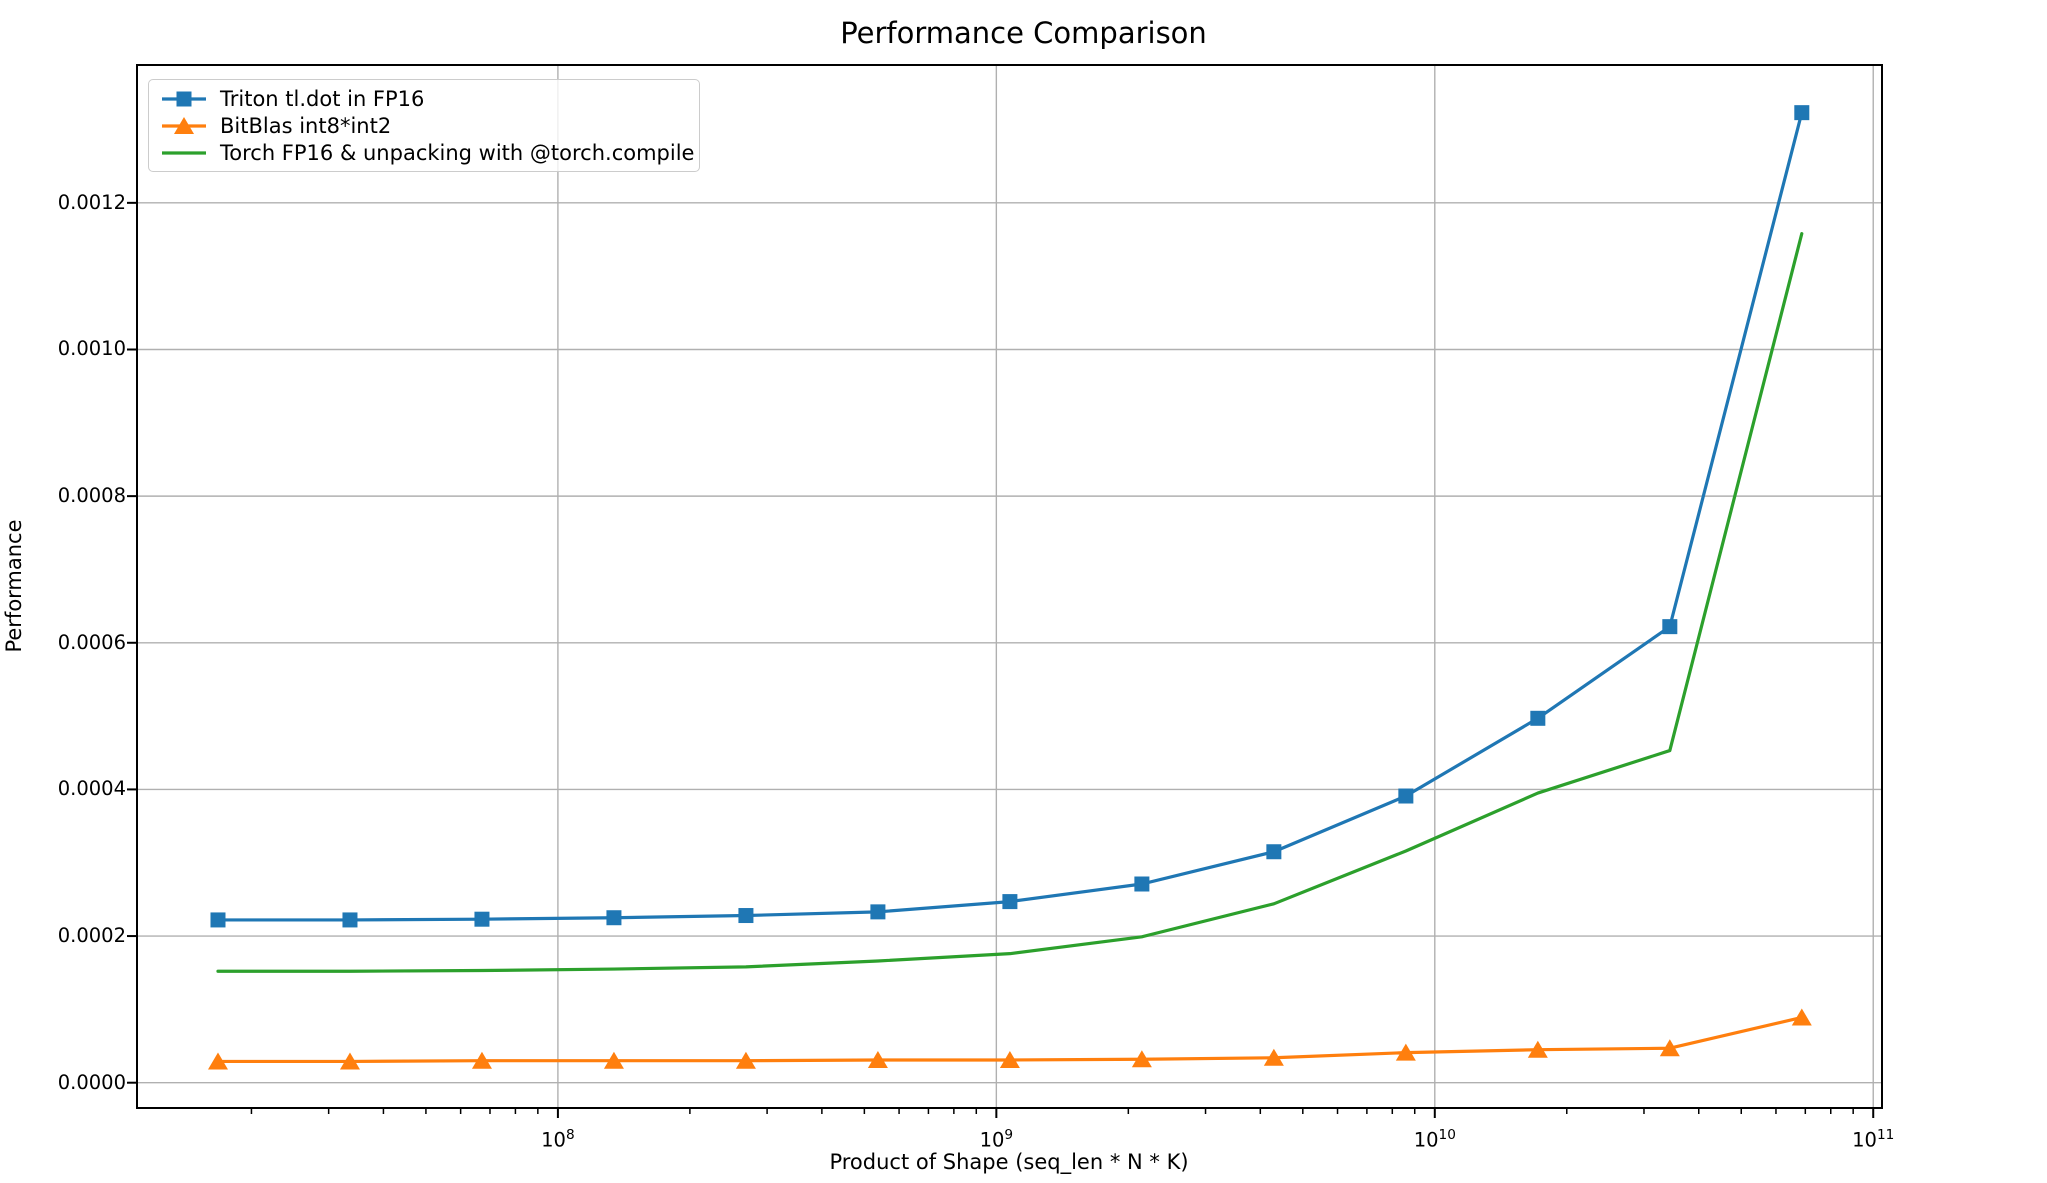 The image size is (2047, 1183). I want to click on legend-triangle-marker, so click(184, 125).